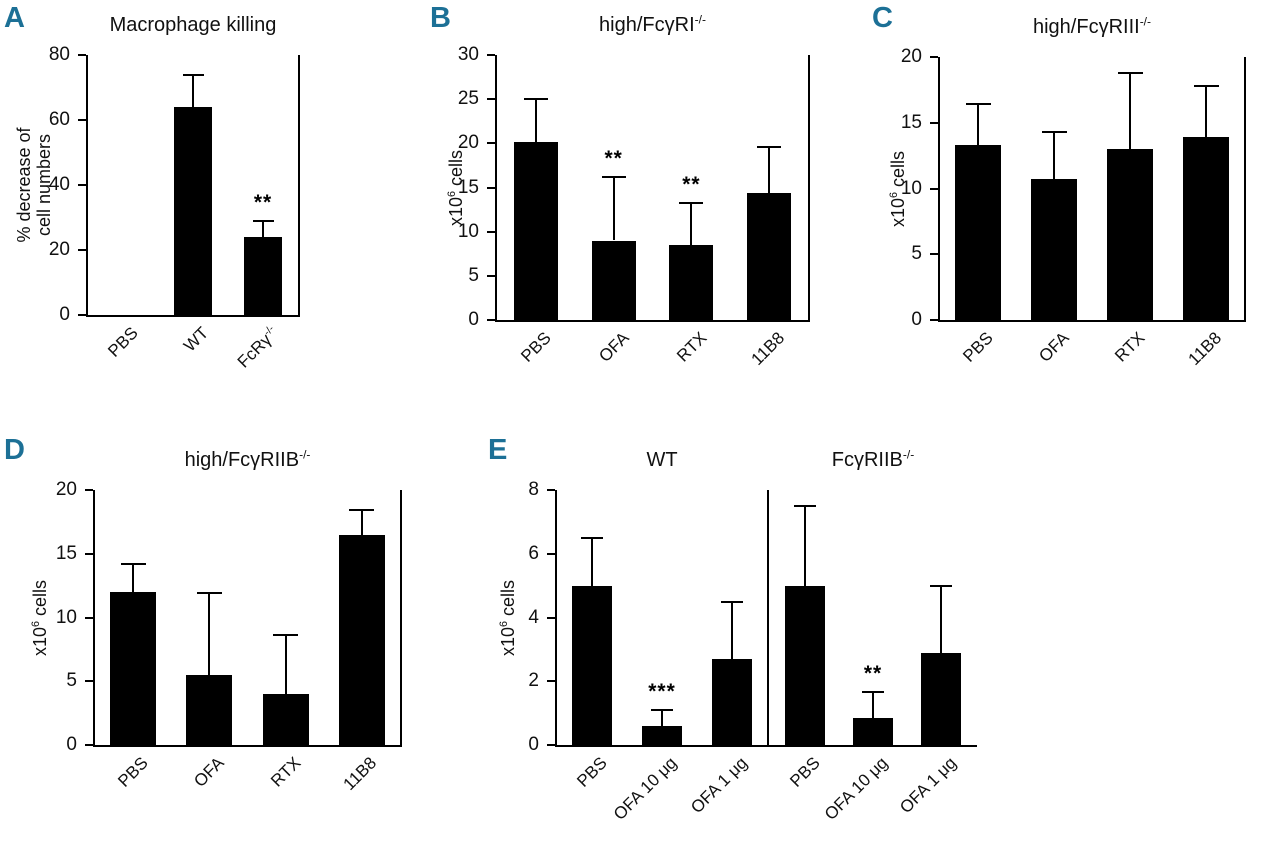 The height and width of the screenshot is (868, 1280). Describe the element at coordinates (645, 788) in the screenshot. I see `x-tick-label: OFA 10 μg` at that location.